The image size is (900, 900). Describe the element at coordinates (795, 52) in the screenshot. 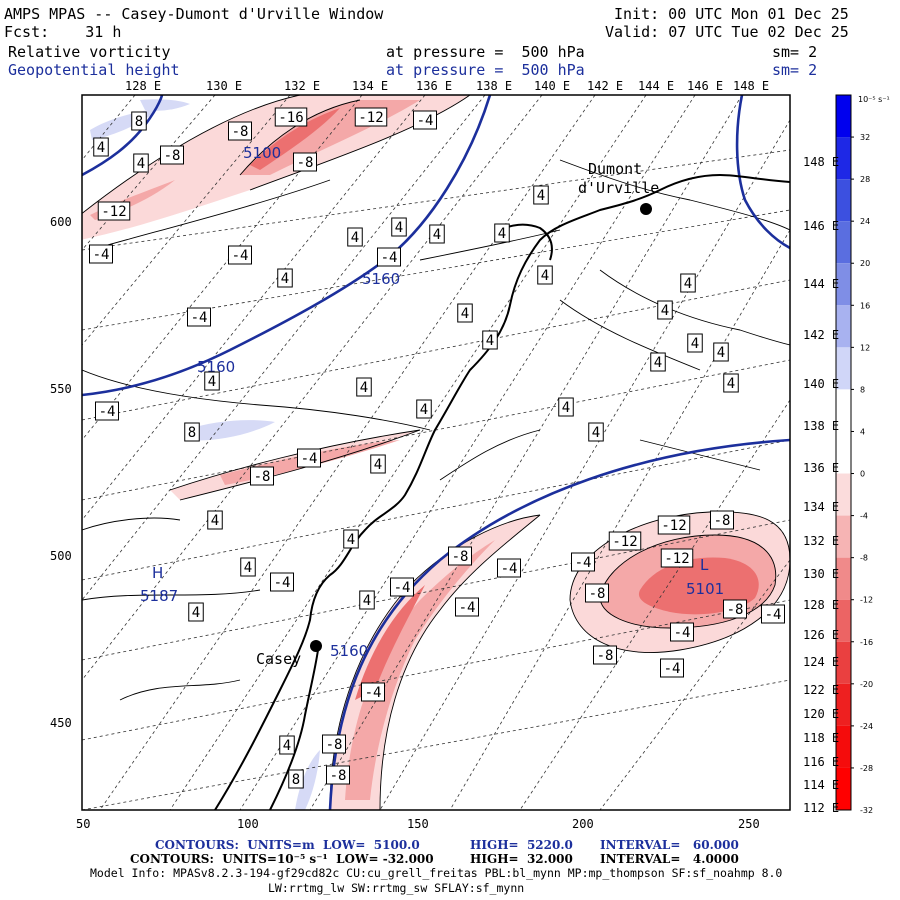

I see `field1-smoothing: sm= 2` at that location.